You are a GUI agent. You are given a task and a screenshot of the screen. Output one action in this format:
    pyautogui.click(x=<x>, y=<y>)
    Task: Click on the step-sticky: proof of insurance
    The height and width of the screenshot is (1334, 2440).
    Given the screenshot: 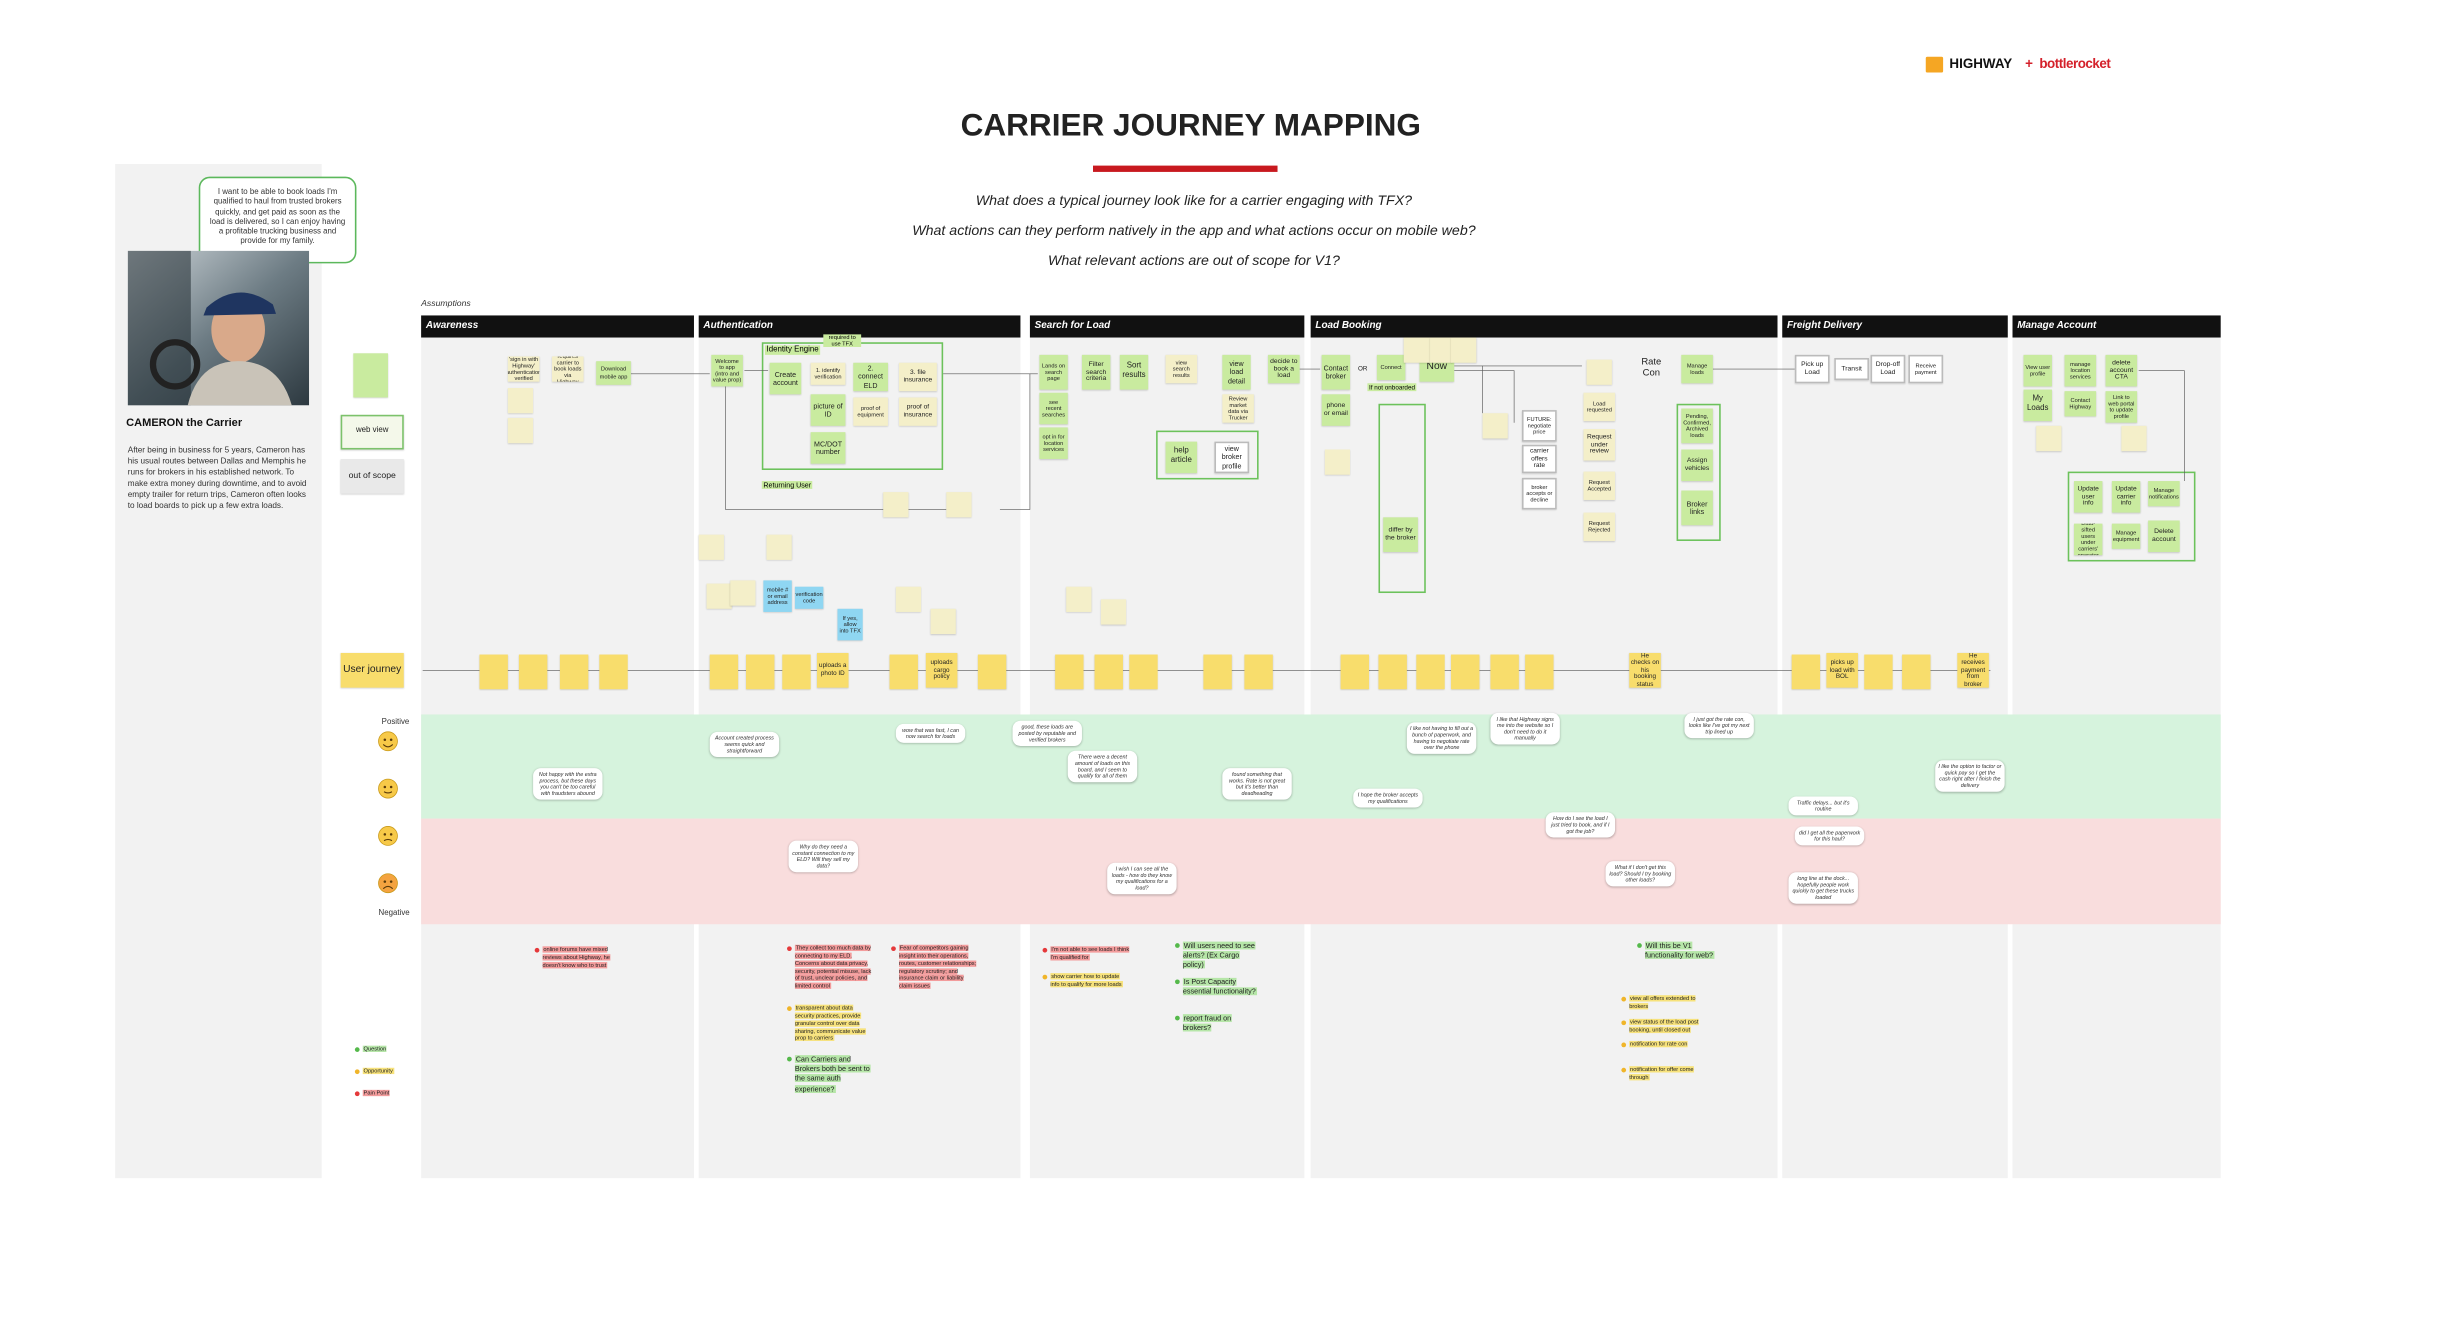 What is the action you would take?
    pyautogui.click(x=918, y=411)
    